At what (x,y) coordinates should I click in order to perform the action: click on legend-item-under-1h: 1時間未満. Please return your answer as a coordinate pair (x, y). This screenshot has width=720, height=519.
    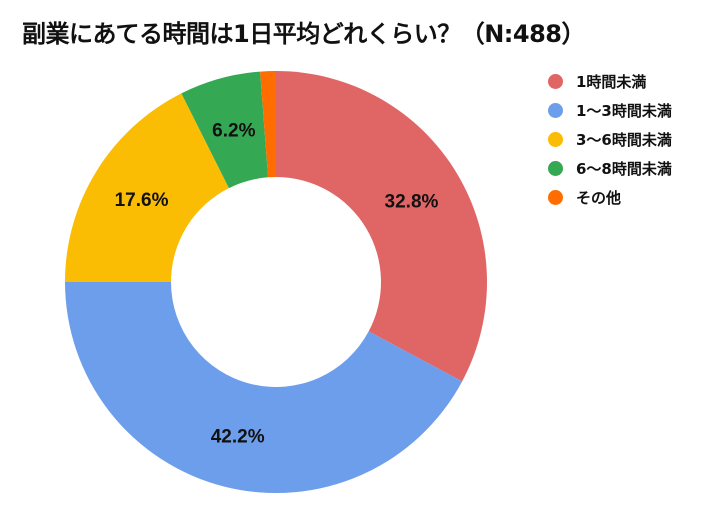
    Looking at the image, I should click on (610, 81).